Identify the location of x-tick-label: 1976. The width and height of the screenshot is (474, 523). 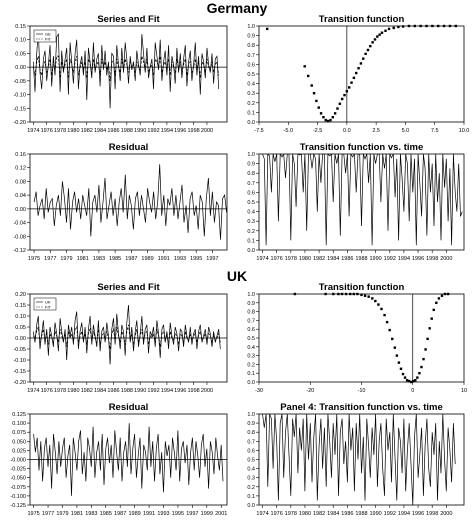
(277, 259).